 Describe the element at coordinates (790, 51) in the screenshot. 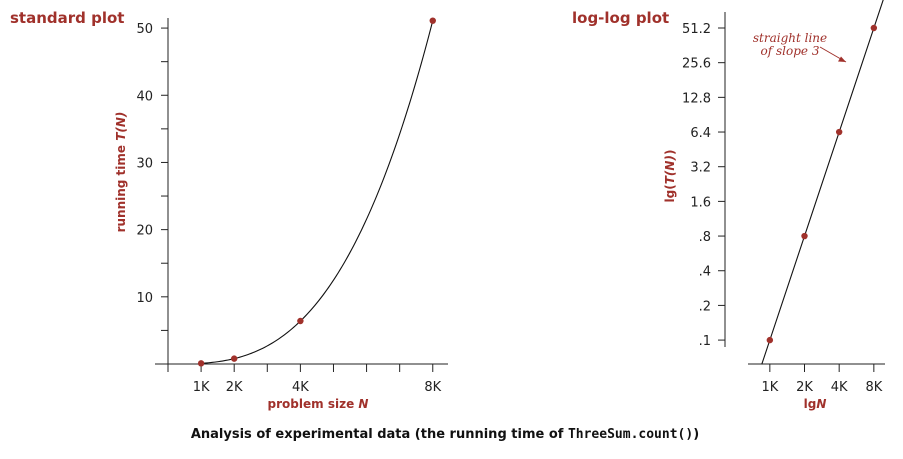

I see `slope-annotation-line-2: of slope 3` at that location.